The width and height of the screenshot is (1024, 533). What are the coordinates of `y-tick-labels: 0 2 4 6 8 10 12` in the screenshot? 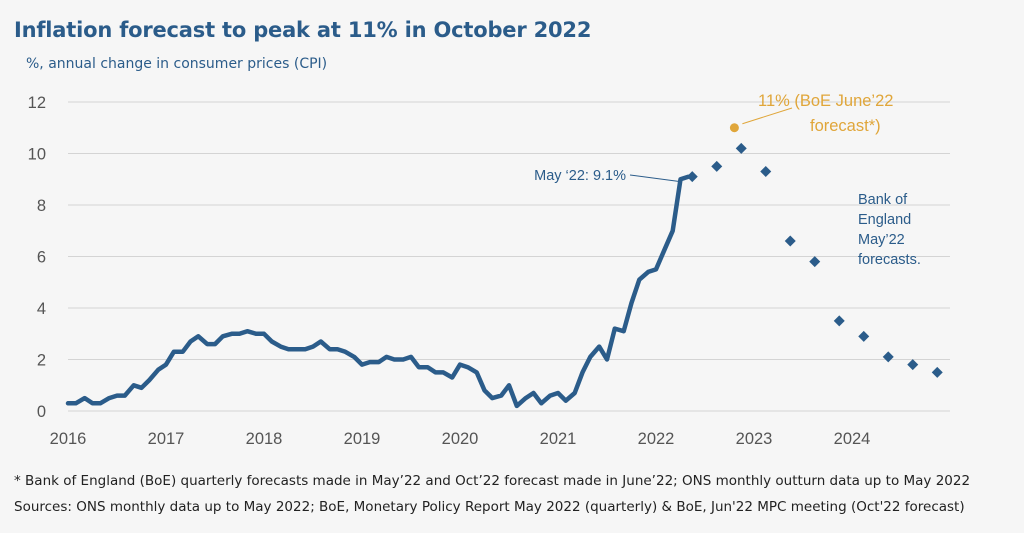 It's located at (37, 257).